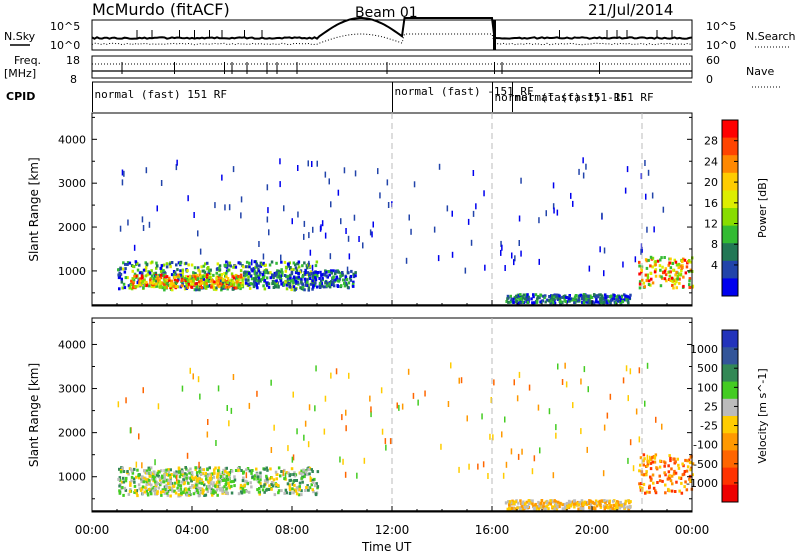  Describe the element at coordinates (65, 45) in the screenshot. I see `noise-tick-left-bottom: 10^0` at that location.